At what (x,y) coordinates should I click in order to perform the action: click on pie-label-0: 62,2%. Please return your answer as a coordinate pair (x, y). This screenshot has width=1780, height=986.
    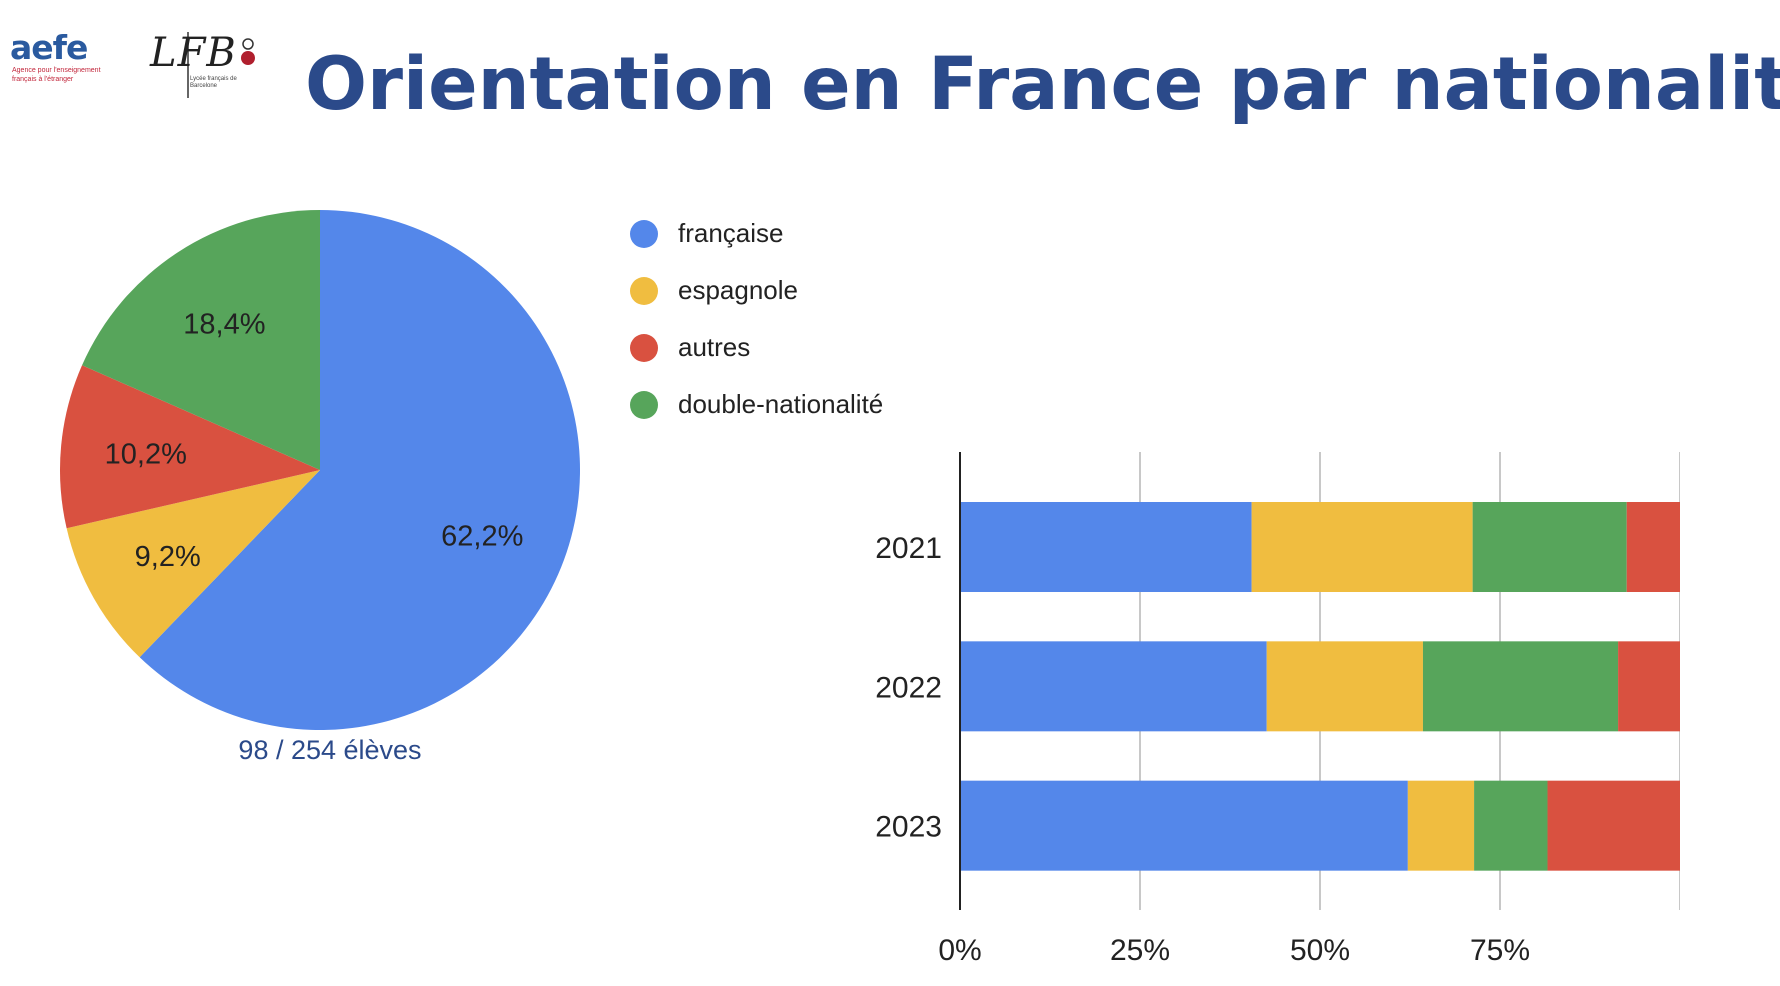
    Looking at the image, I should click on (482, 536).